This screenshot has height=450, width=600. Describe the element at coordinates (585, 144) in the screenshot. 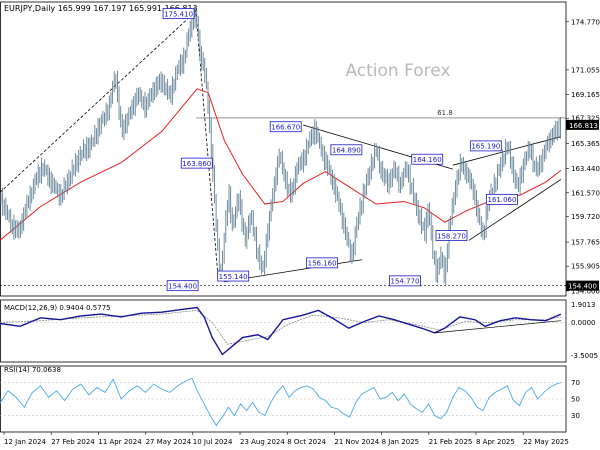

I see `price-tick-label: 165.365` at that location.